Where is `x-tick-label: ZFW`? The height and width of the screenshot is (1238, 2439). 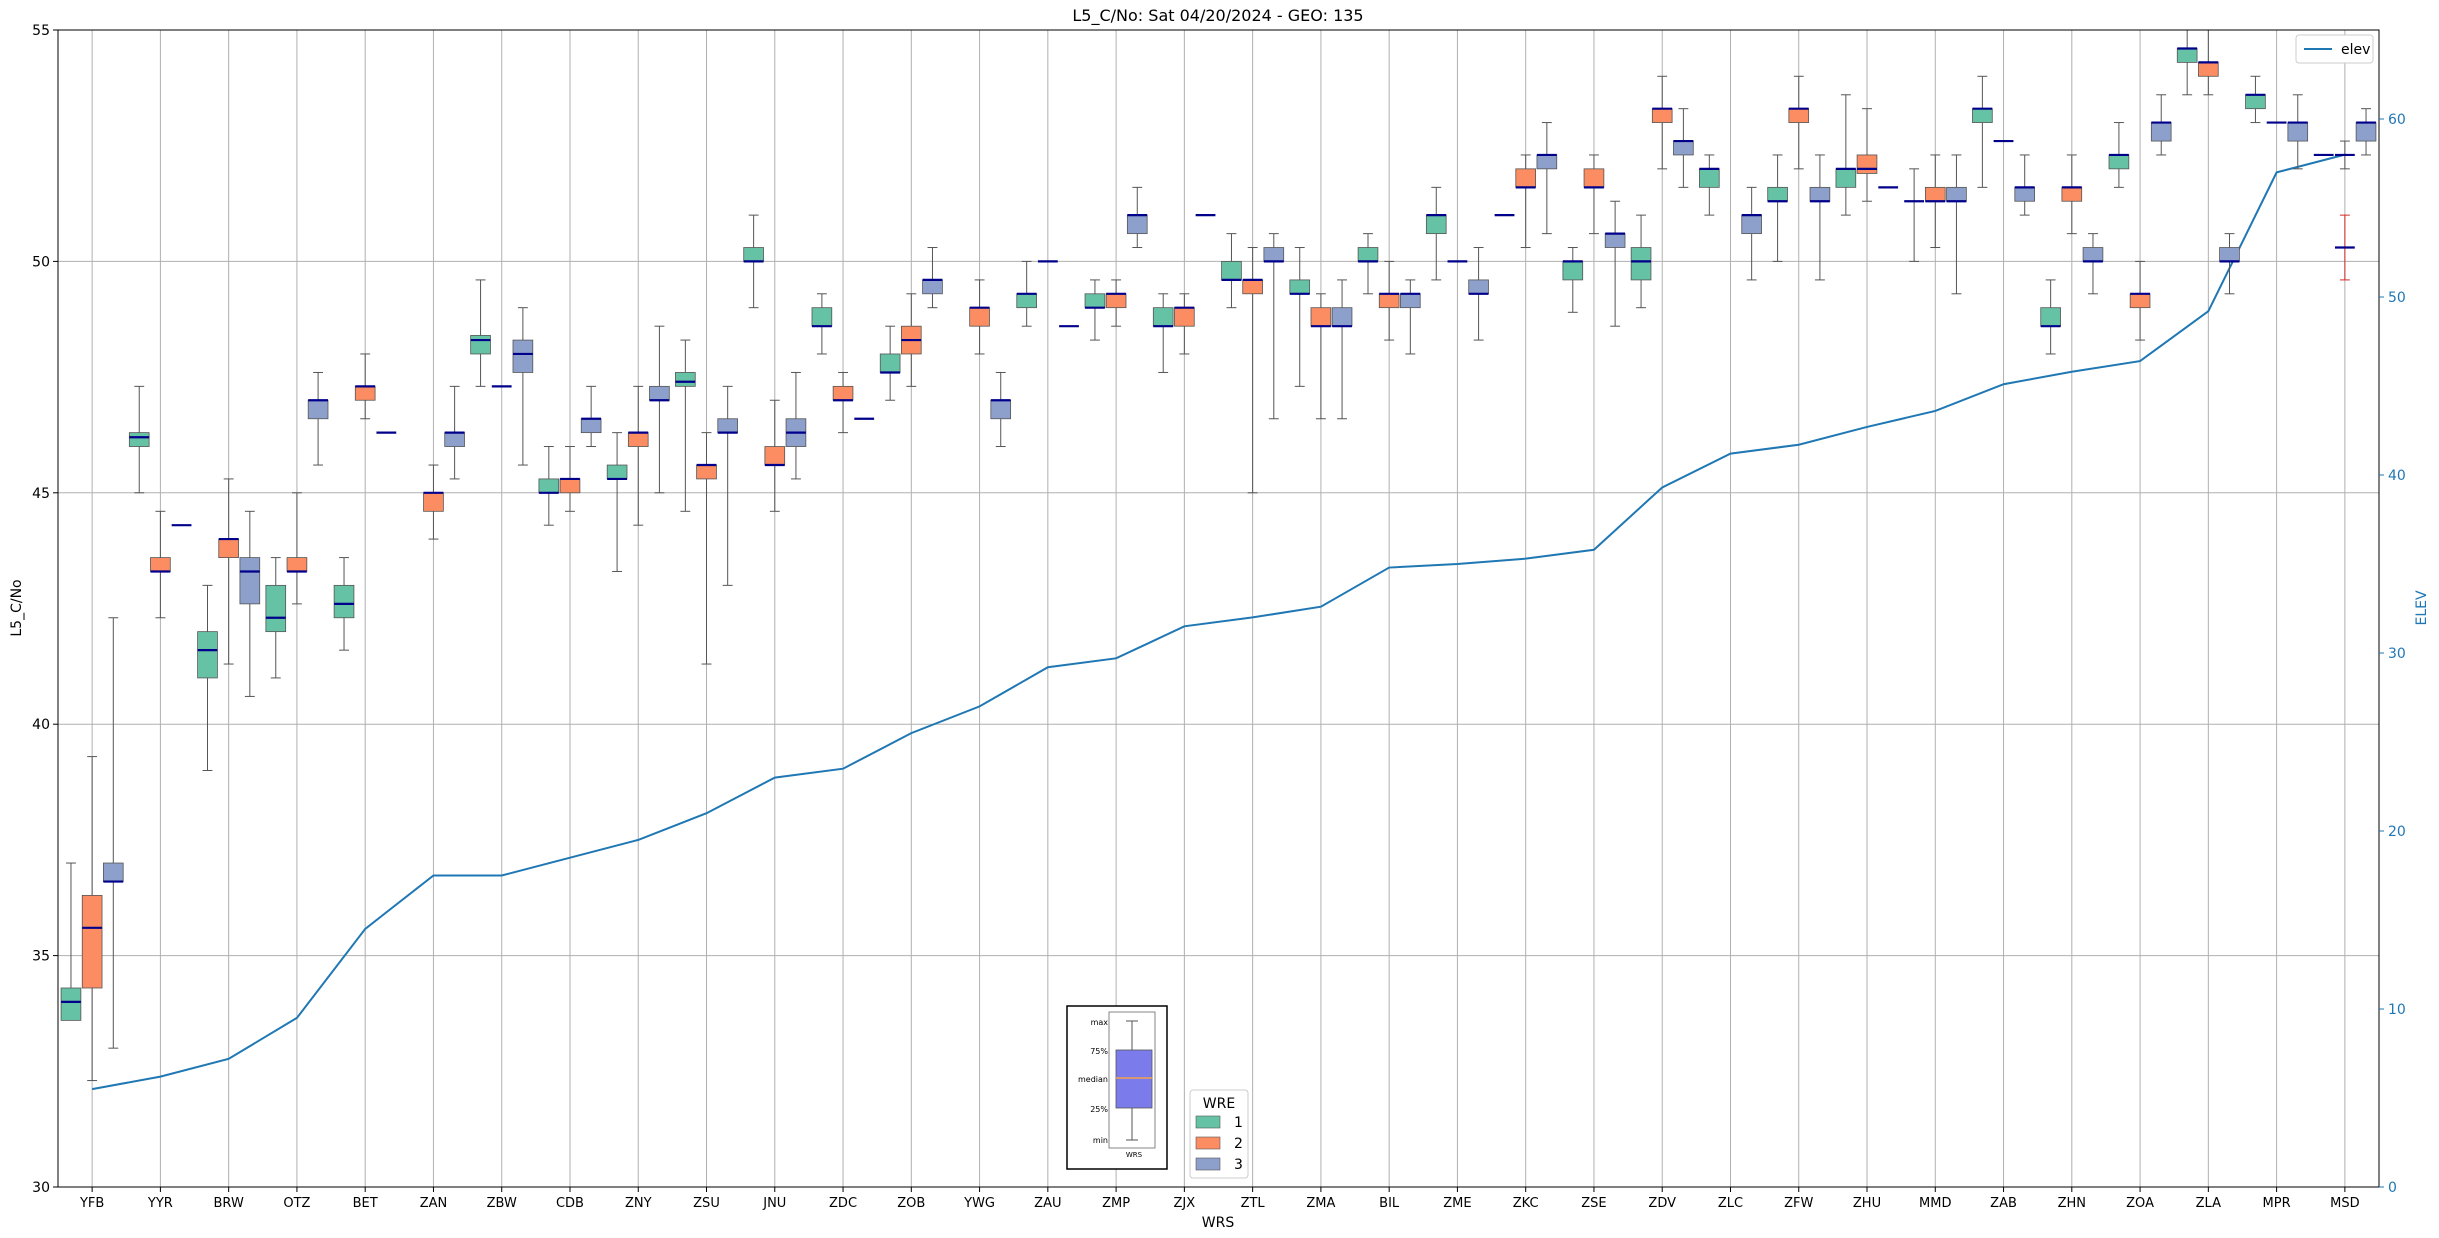 x-tick-label: ZFW is located at coordinates (1798, 1203).